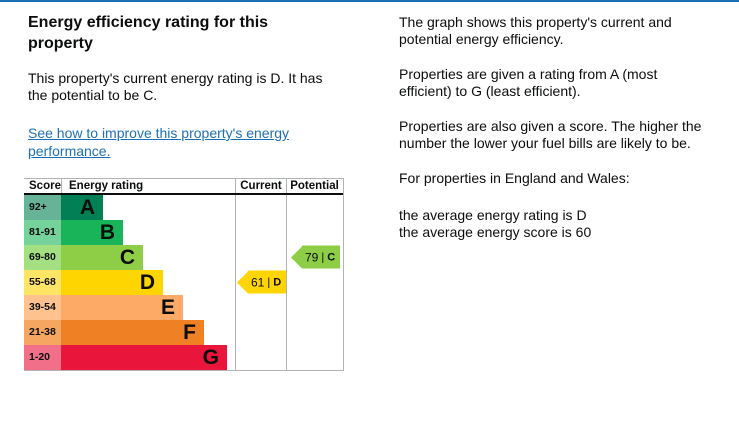 This screenshot has height=435, width=739. Describe the element at coordinates (314, 207) in the screenshot. I see `potential-column-cell-a` at that location.